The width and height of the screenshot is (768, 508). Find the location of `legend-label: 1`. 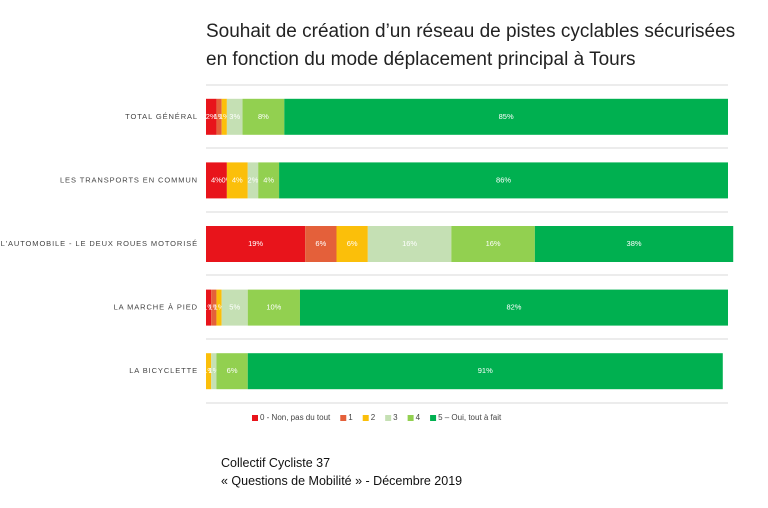

legend-label: 1 is located at coordinates (350, 417).